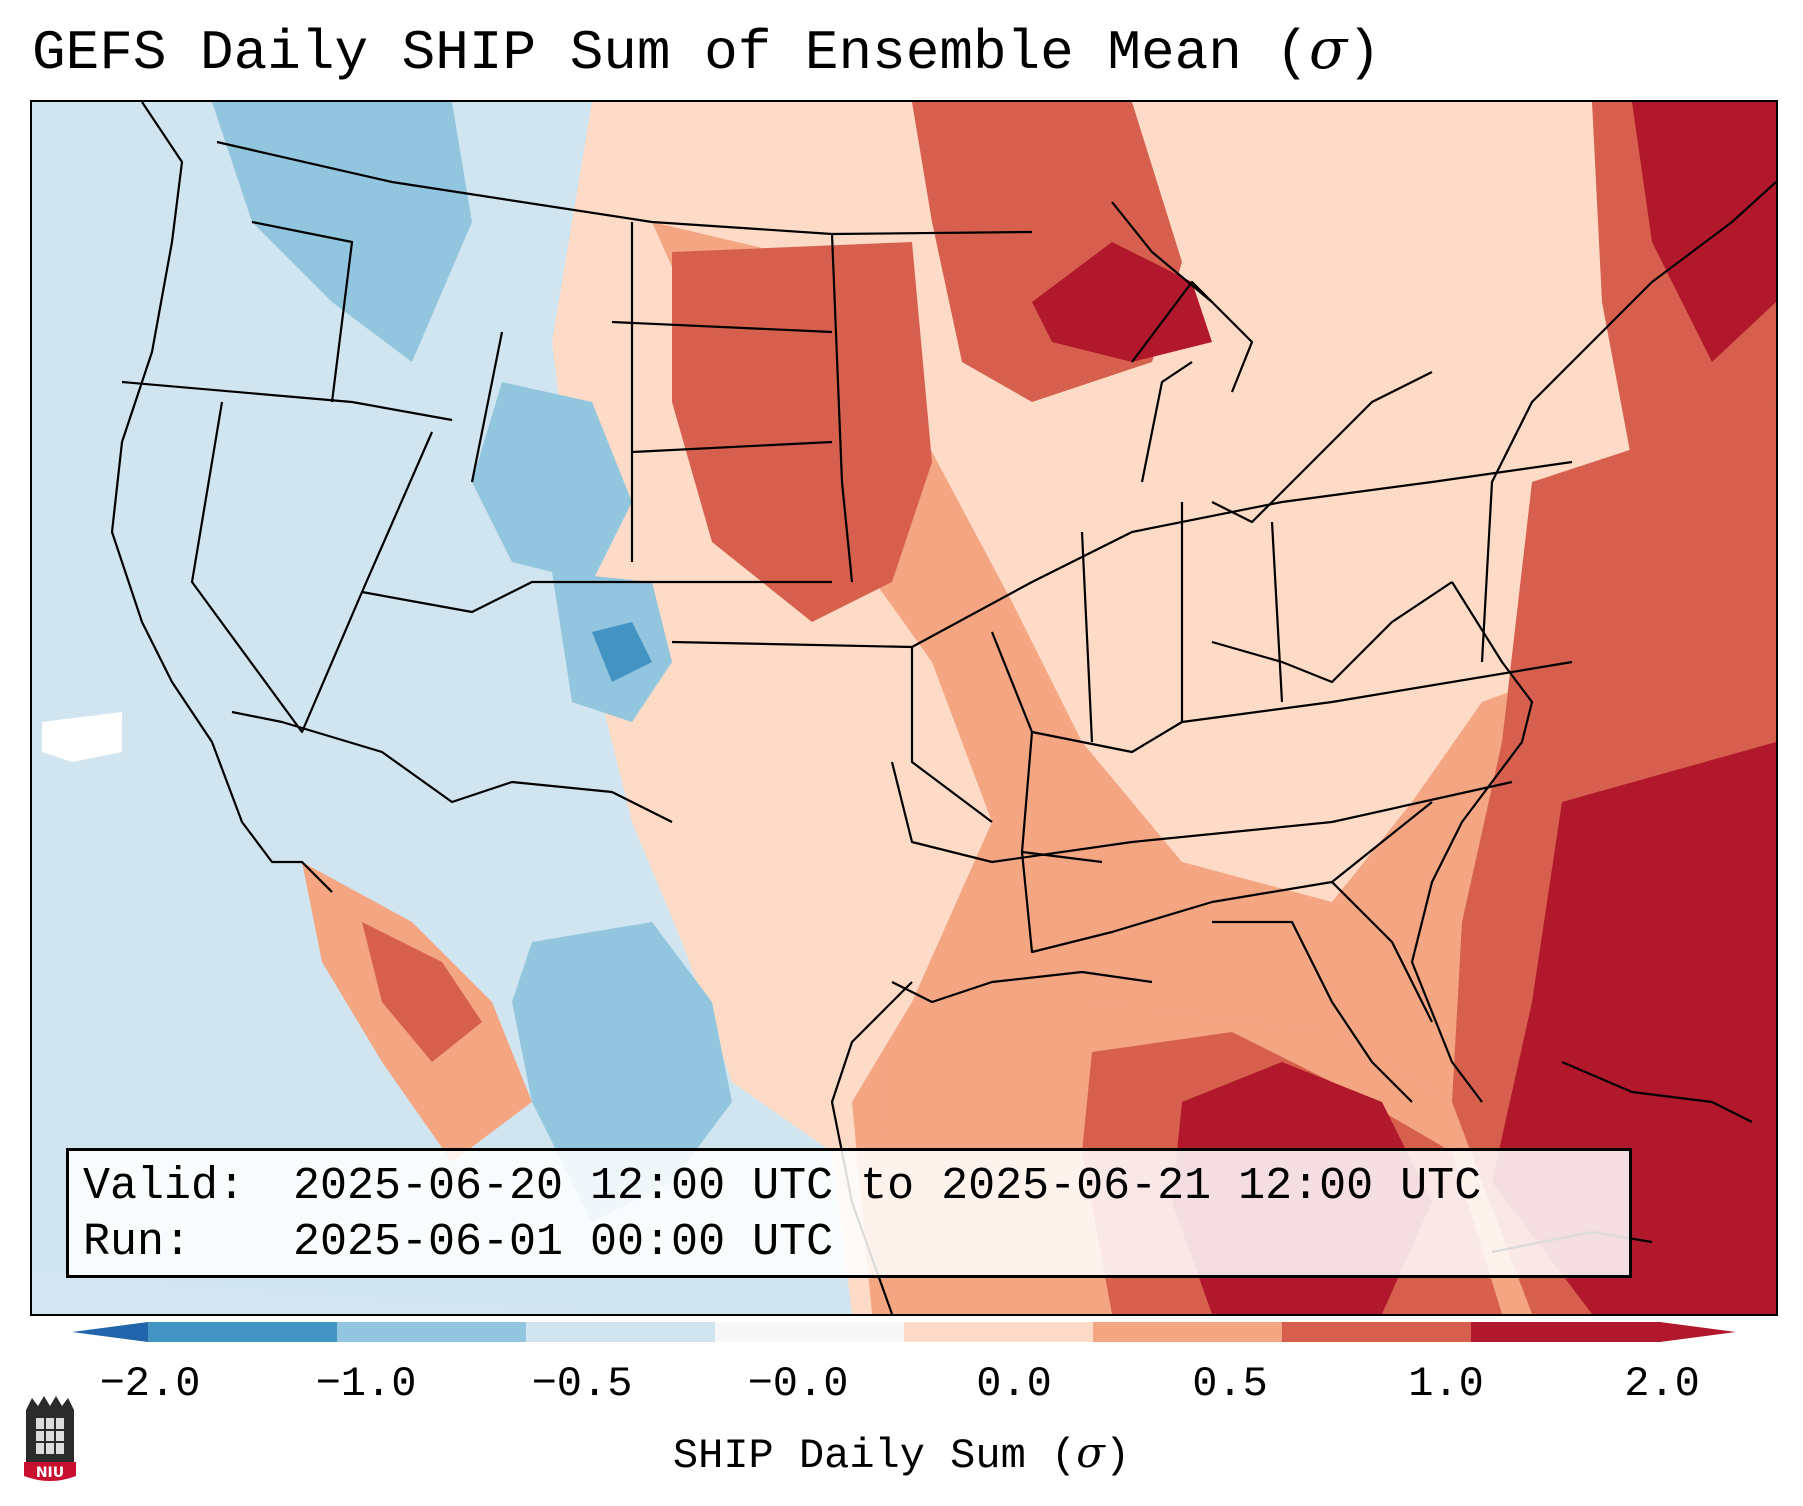  Describe the element at coordinates (1662, 1384) in the screenshot. I see `tick-label: 2.0` at that location.